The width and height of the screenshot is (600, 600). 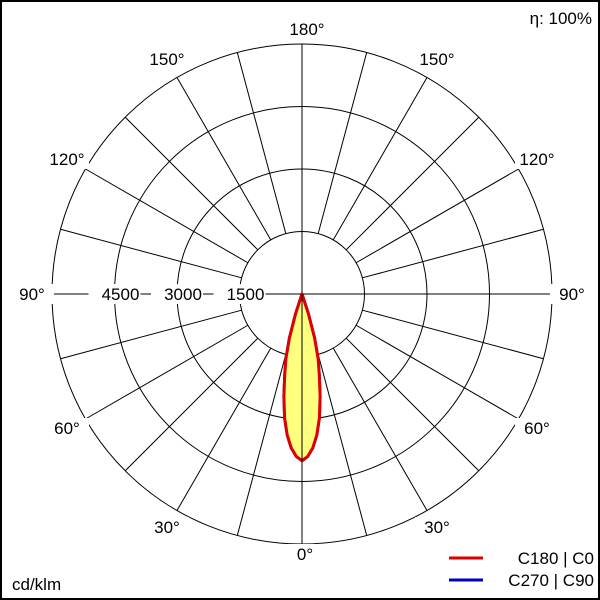 I want to click on efficiency-label: η: 100%, so click(x=561, y=18).